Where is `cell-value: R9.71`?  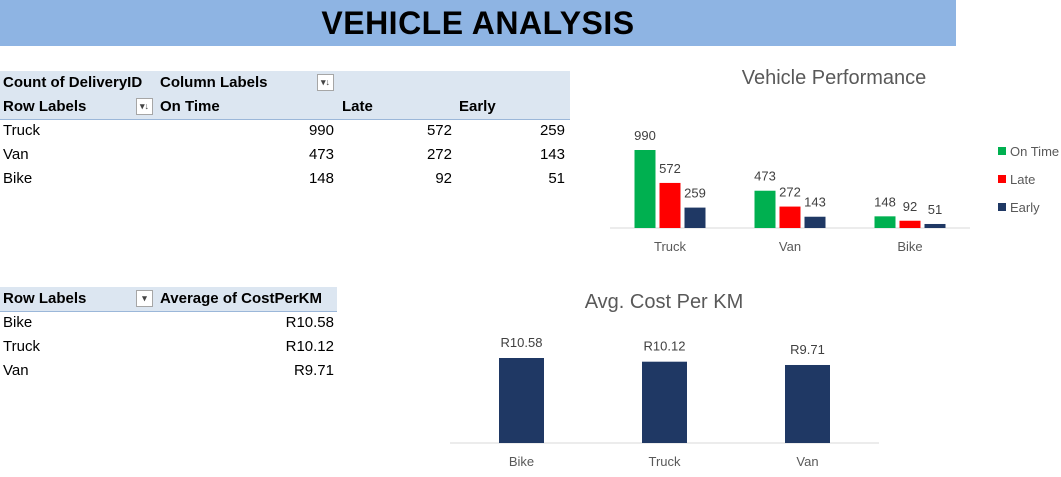 cell-value: R9.71 is located at coordinates (313, 370).